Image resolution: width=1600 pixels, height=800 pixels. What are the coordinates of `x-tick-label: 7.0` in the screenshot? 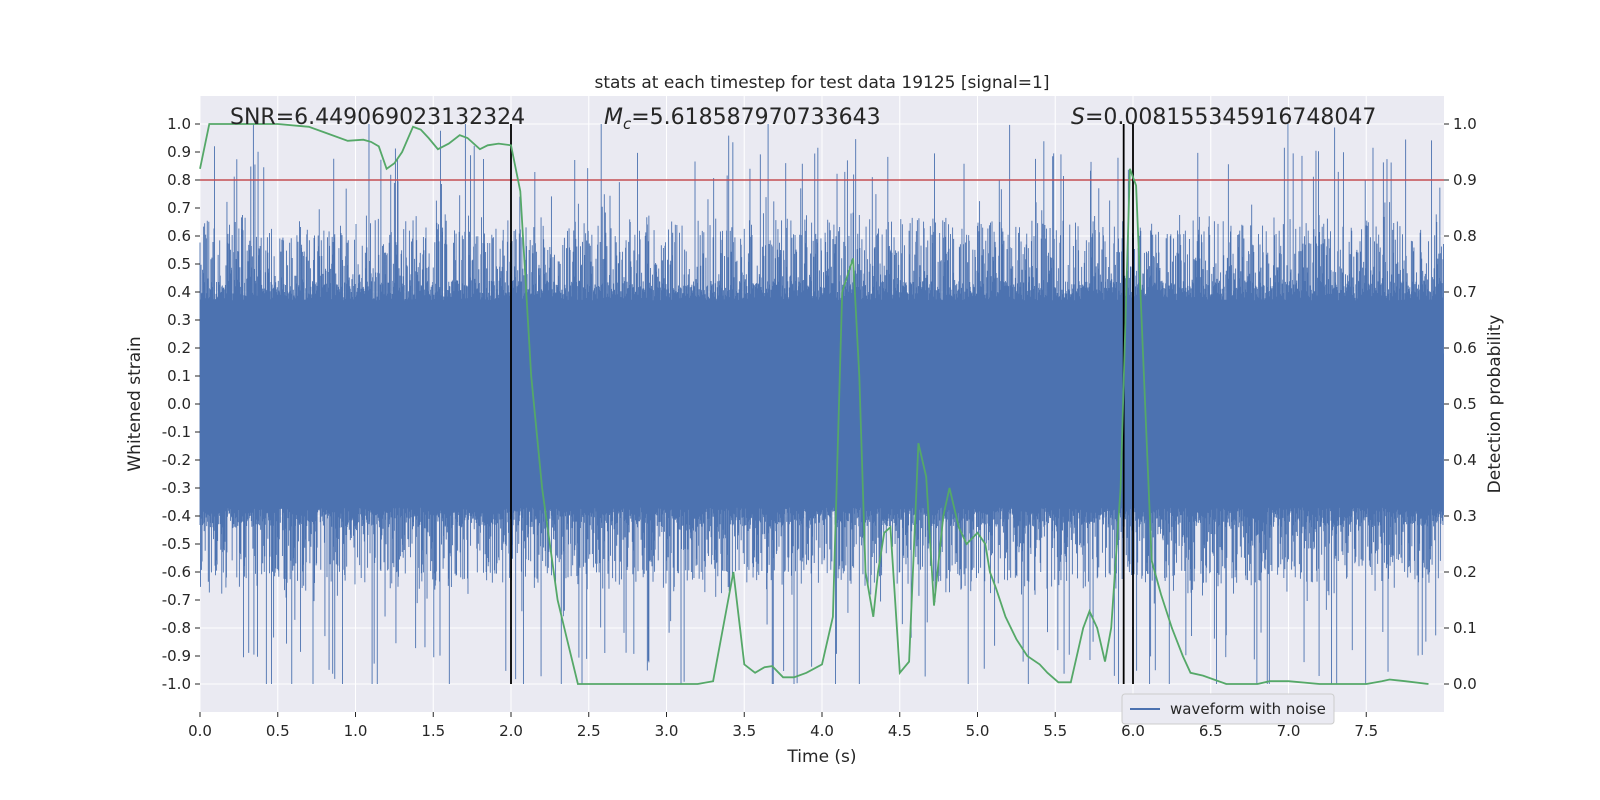 It's located at (1289, 731).